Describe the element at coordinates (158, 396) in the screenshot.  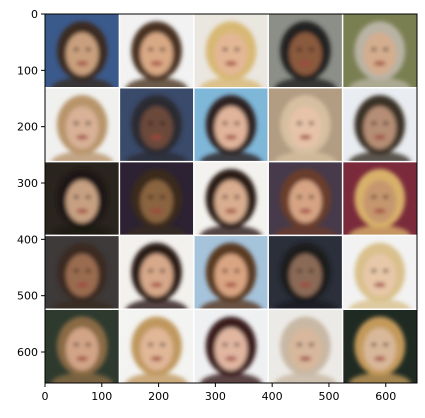
I see `x-tick-label: 200` at that location.